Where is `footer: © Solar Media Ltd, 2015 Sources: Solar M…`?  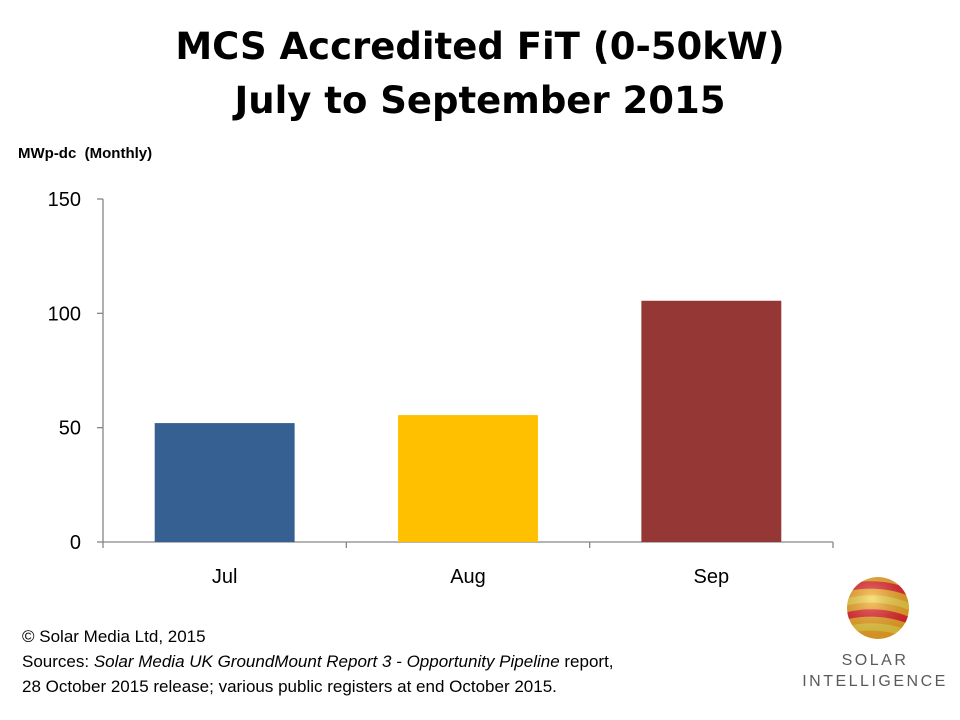 footer: © Solar Media Ltd, 2015 Sources: Solar M… is located at coordinates (318, 661).